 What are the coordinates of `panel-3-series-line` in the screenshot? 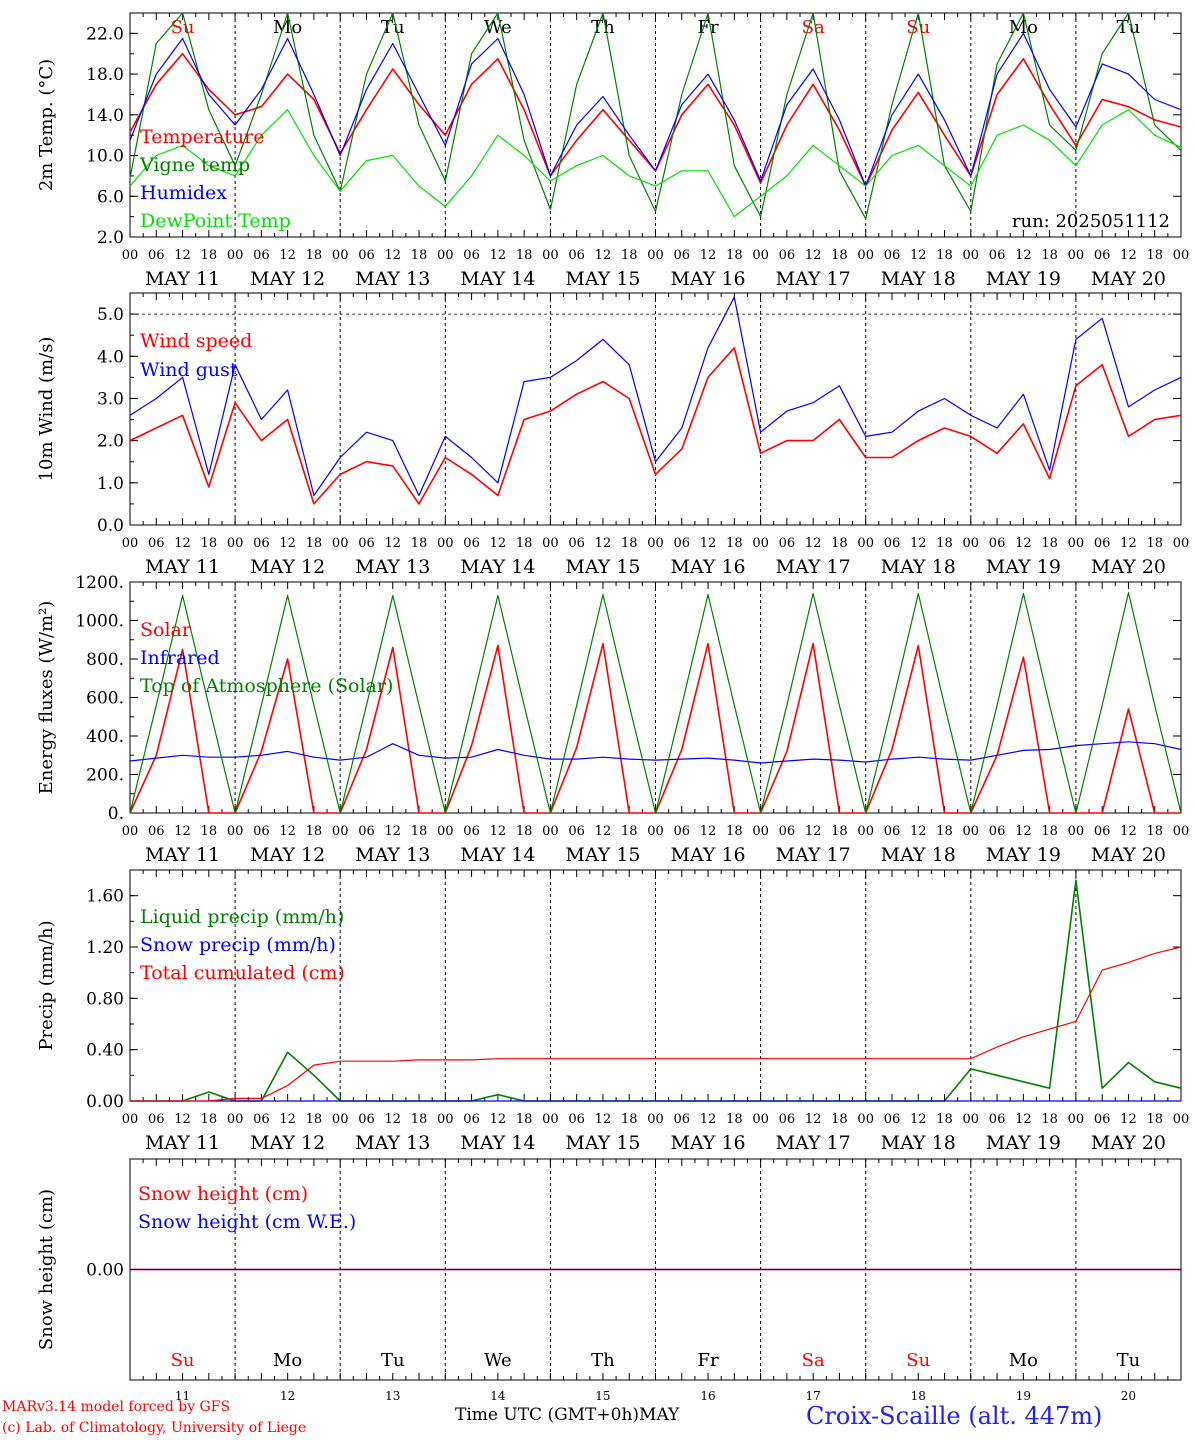 It's located at (656, 1024).